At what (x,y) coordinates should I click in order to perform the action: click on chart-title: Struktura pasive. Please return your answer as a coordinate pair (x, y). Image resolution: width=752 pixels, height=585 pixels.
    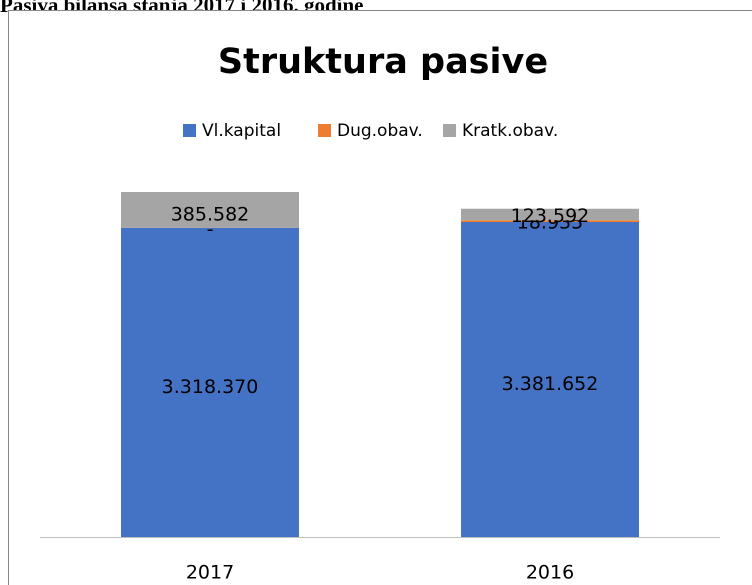
    Looking at the image, I should click on (383, 62).